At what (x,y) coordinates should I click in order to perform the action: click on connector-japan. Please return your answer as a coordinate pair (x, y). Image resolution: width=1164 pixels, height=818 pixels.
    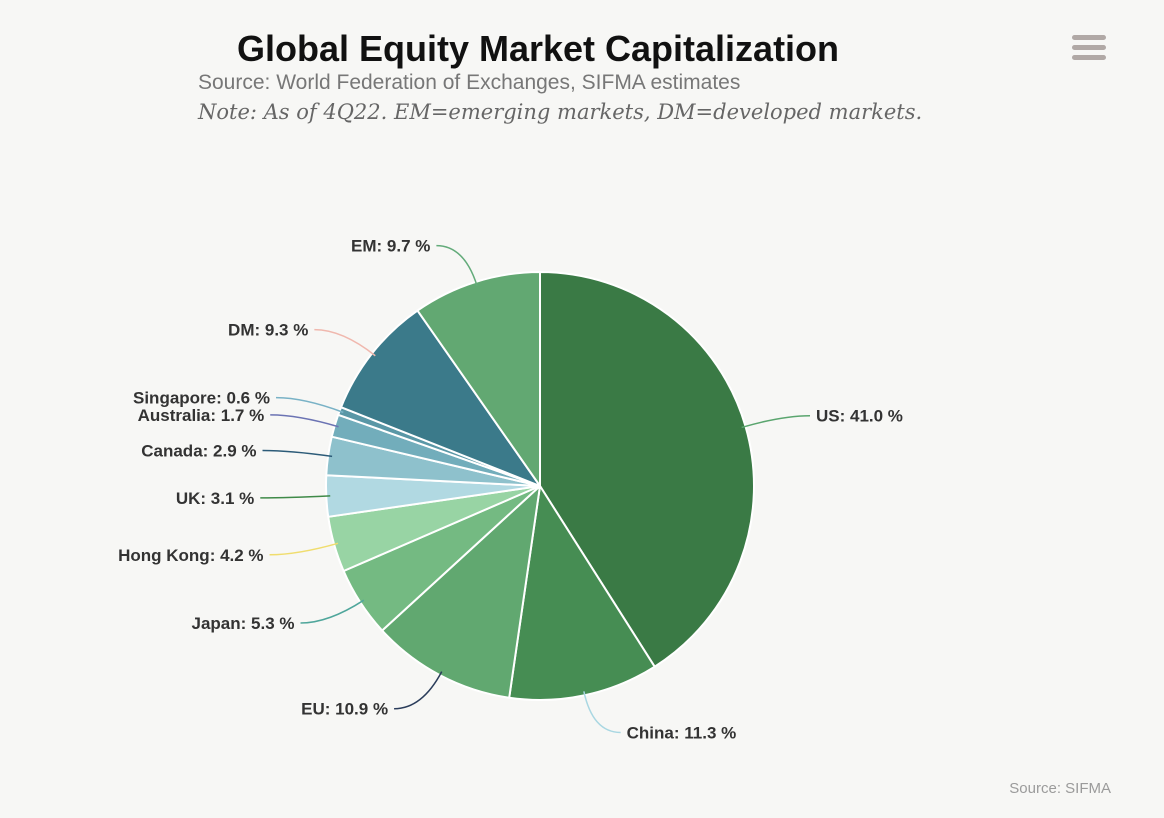
    Looking at the image, I should click on (332, 611).